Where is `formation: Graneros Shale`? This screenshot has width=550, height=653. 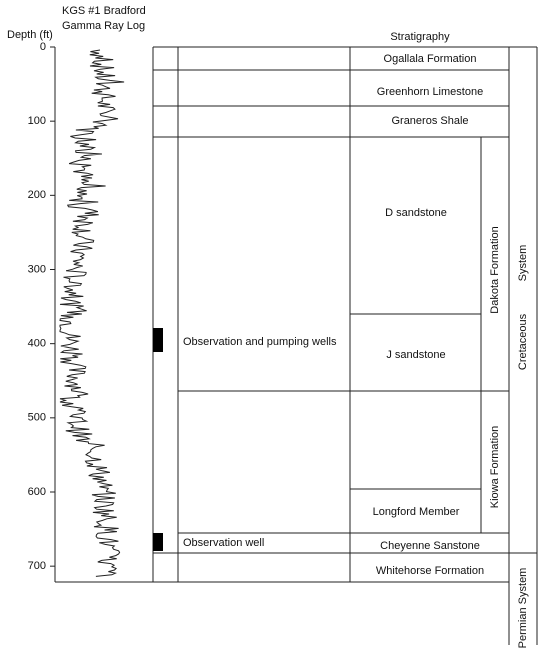 formation: Graneros Shale is located at coordinates (429, 121).